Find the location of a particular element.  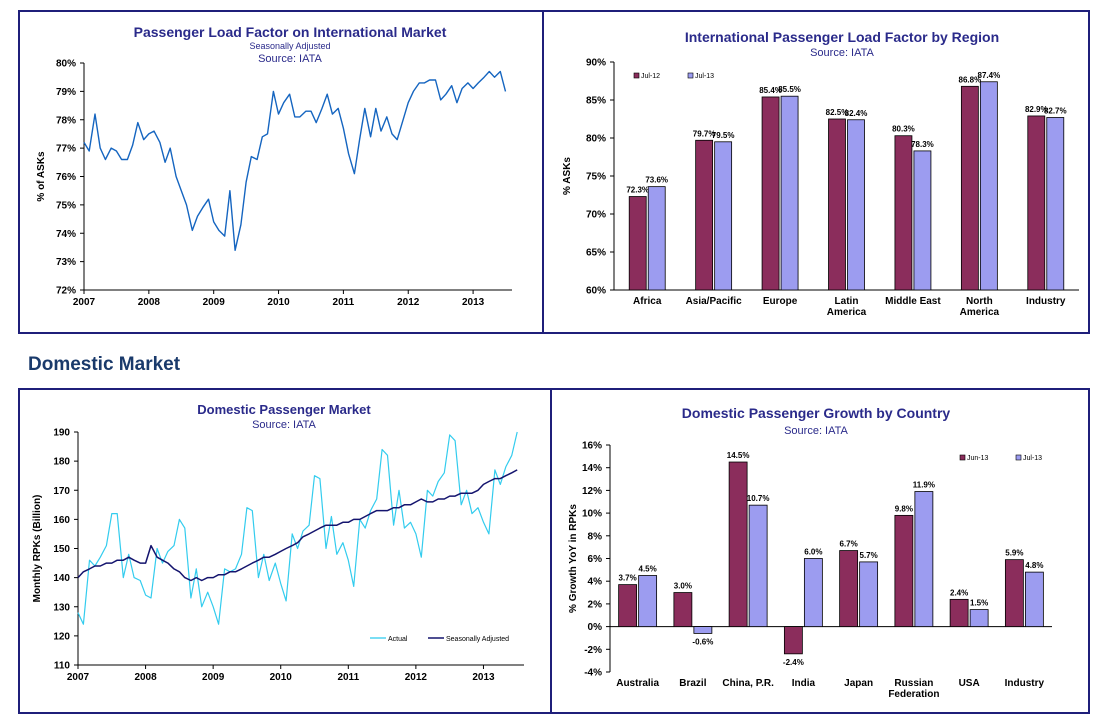

data-label: 82.4% is located at coordinates (856, 113).